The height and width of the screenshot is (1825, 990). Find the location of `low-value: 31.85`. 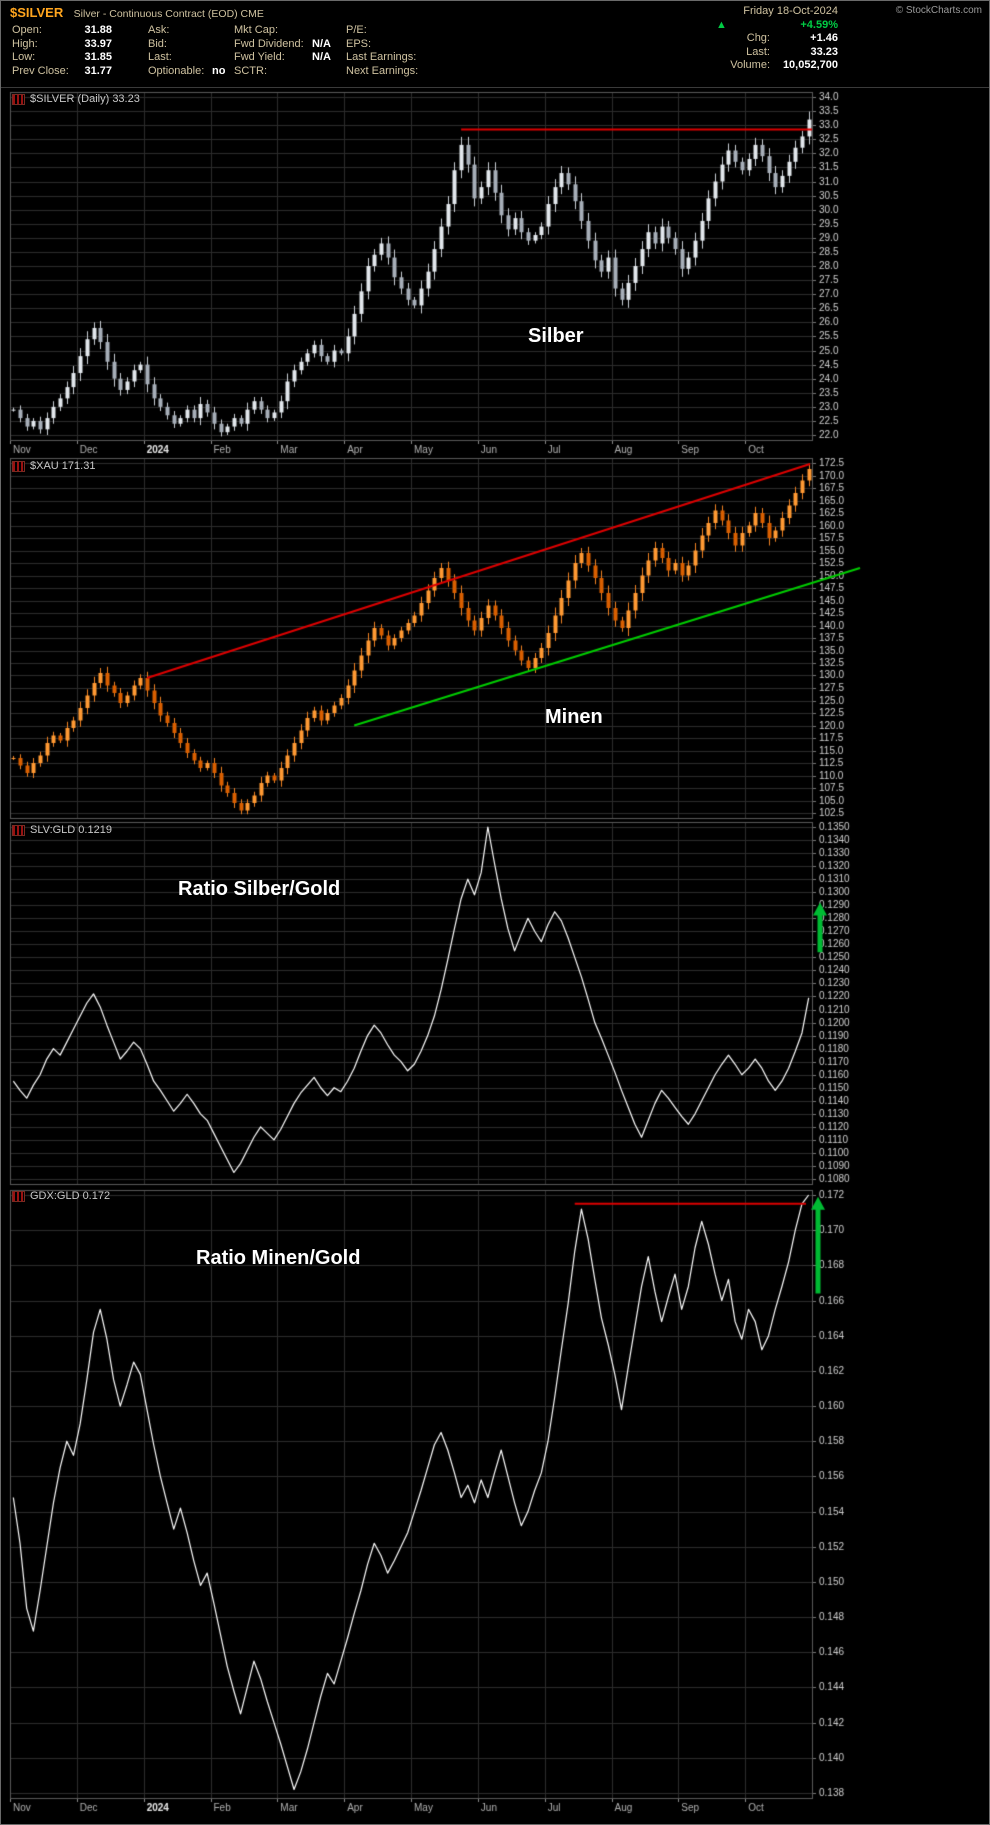

low-value: 31.85 is located at coordinates (98, 57).